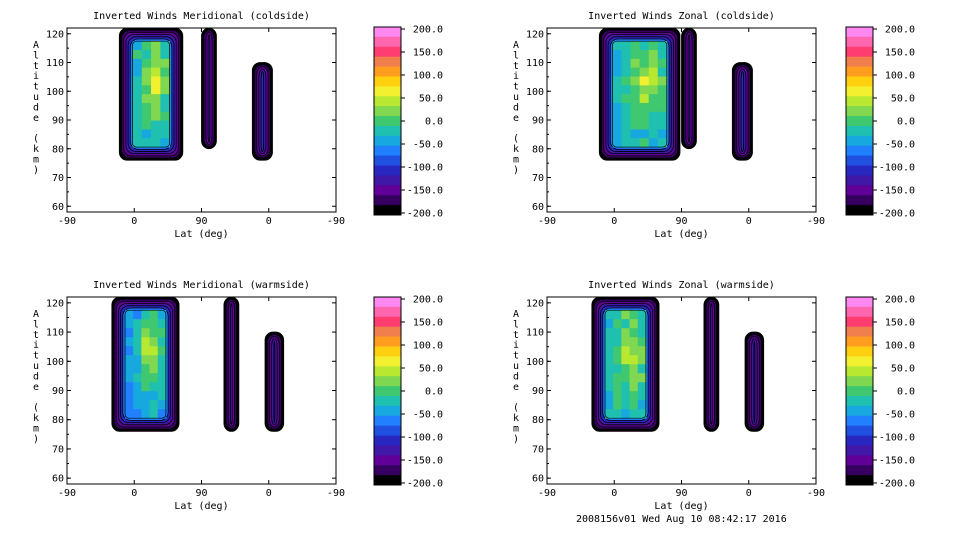 Image resolution: width=960 pixels, height=540 pixels. What do you see at coordinates (681, 506) in the screenshot?
I see `x-axis-label: Lat (deg)` at bounding box center [681, 506].